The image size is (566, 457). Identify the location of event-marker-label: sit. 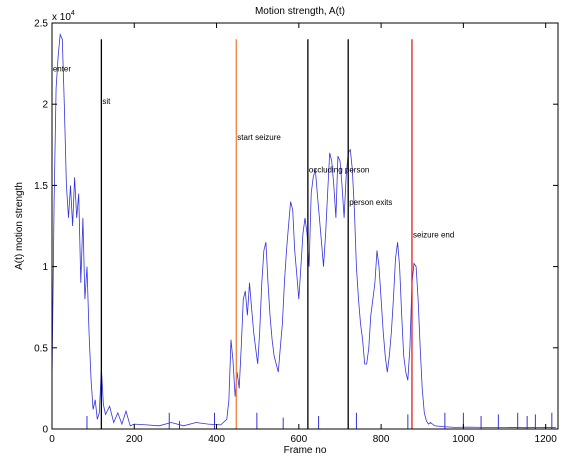
(106, 101).